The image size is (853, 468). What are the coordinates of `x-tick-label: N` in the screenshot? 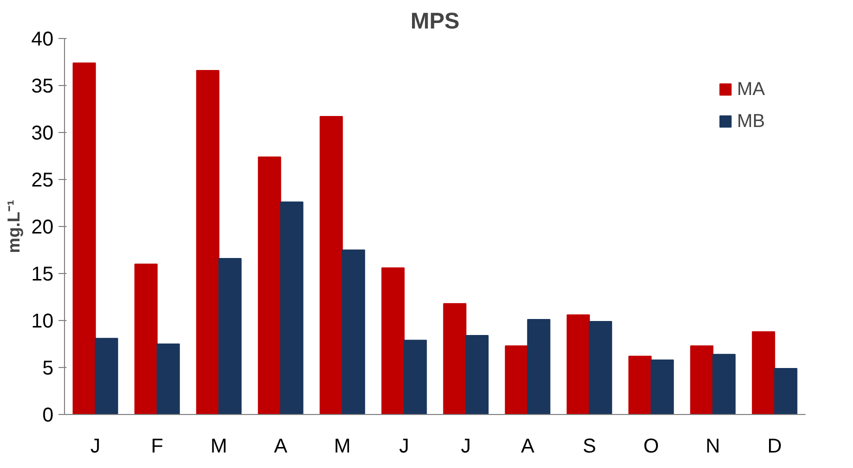 It's located at (713, 447).